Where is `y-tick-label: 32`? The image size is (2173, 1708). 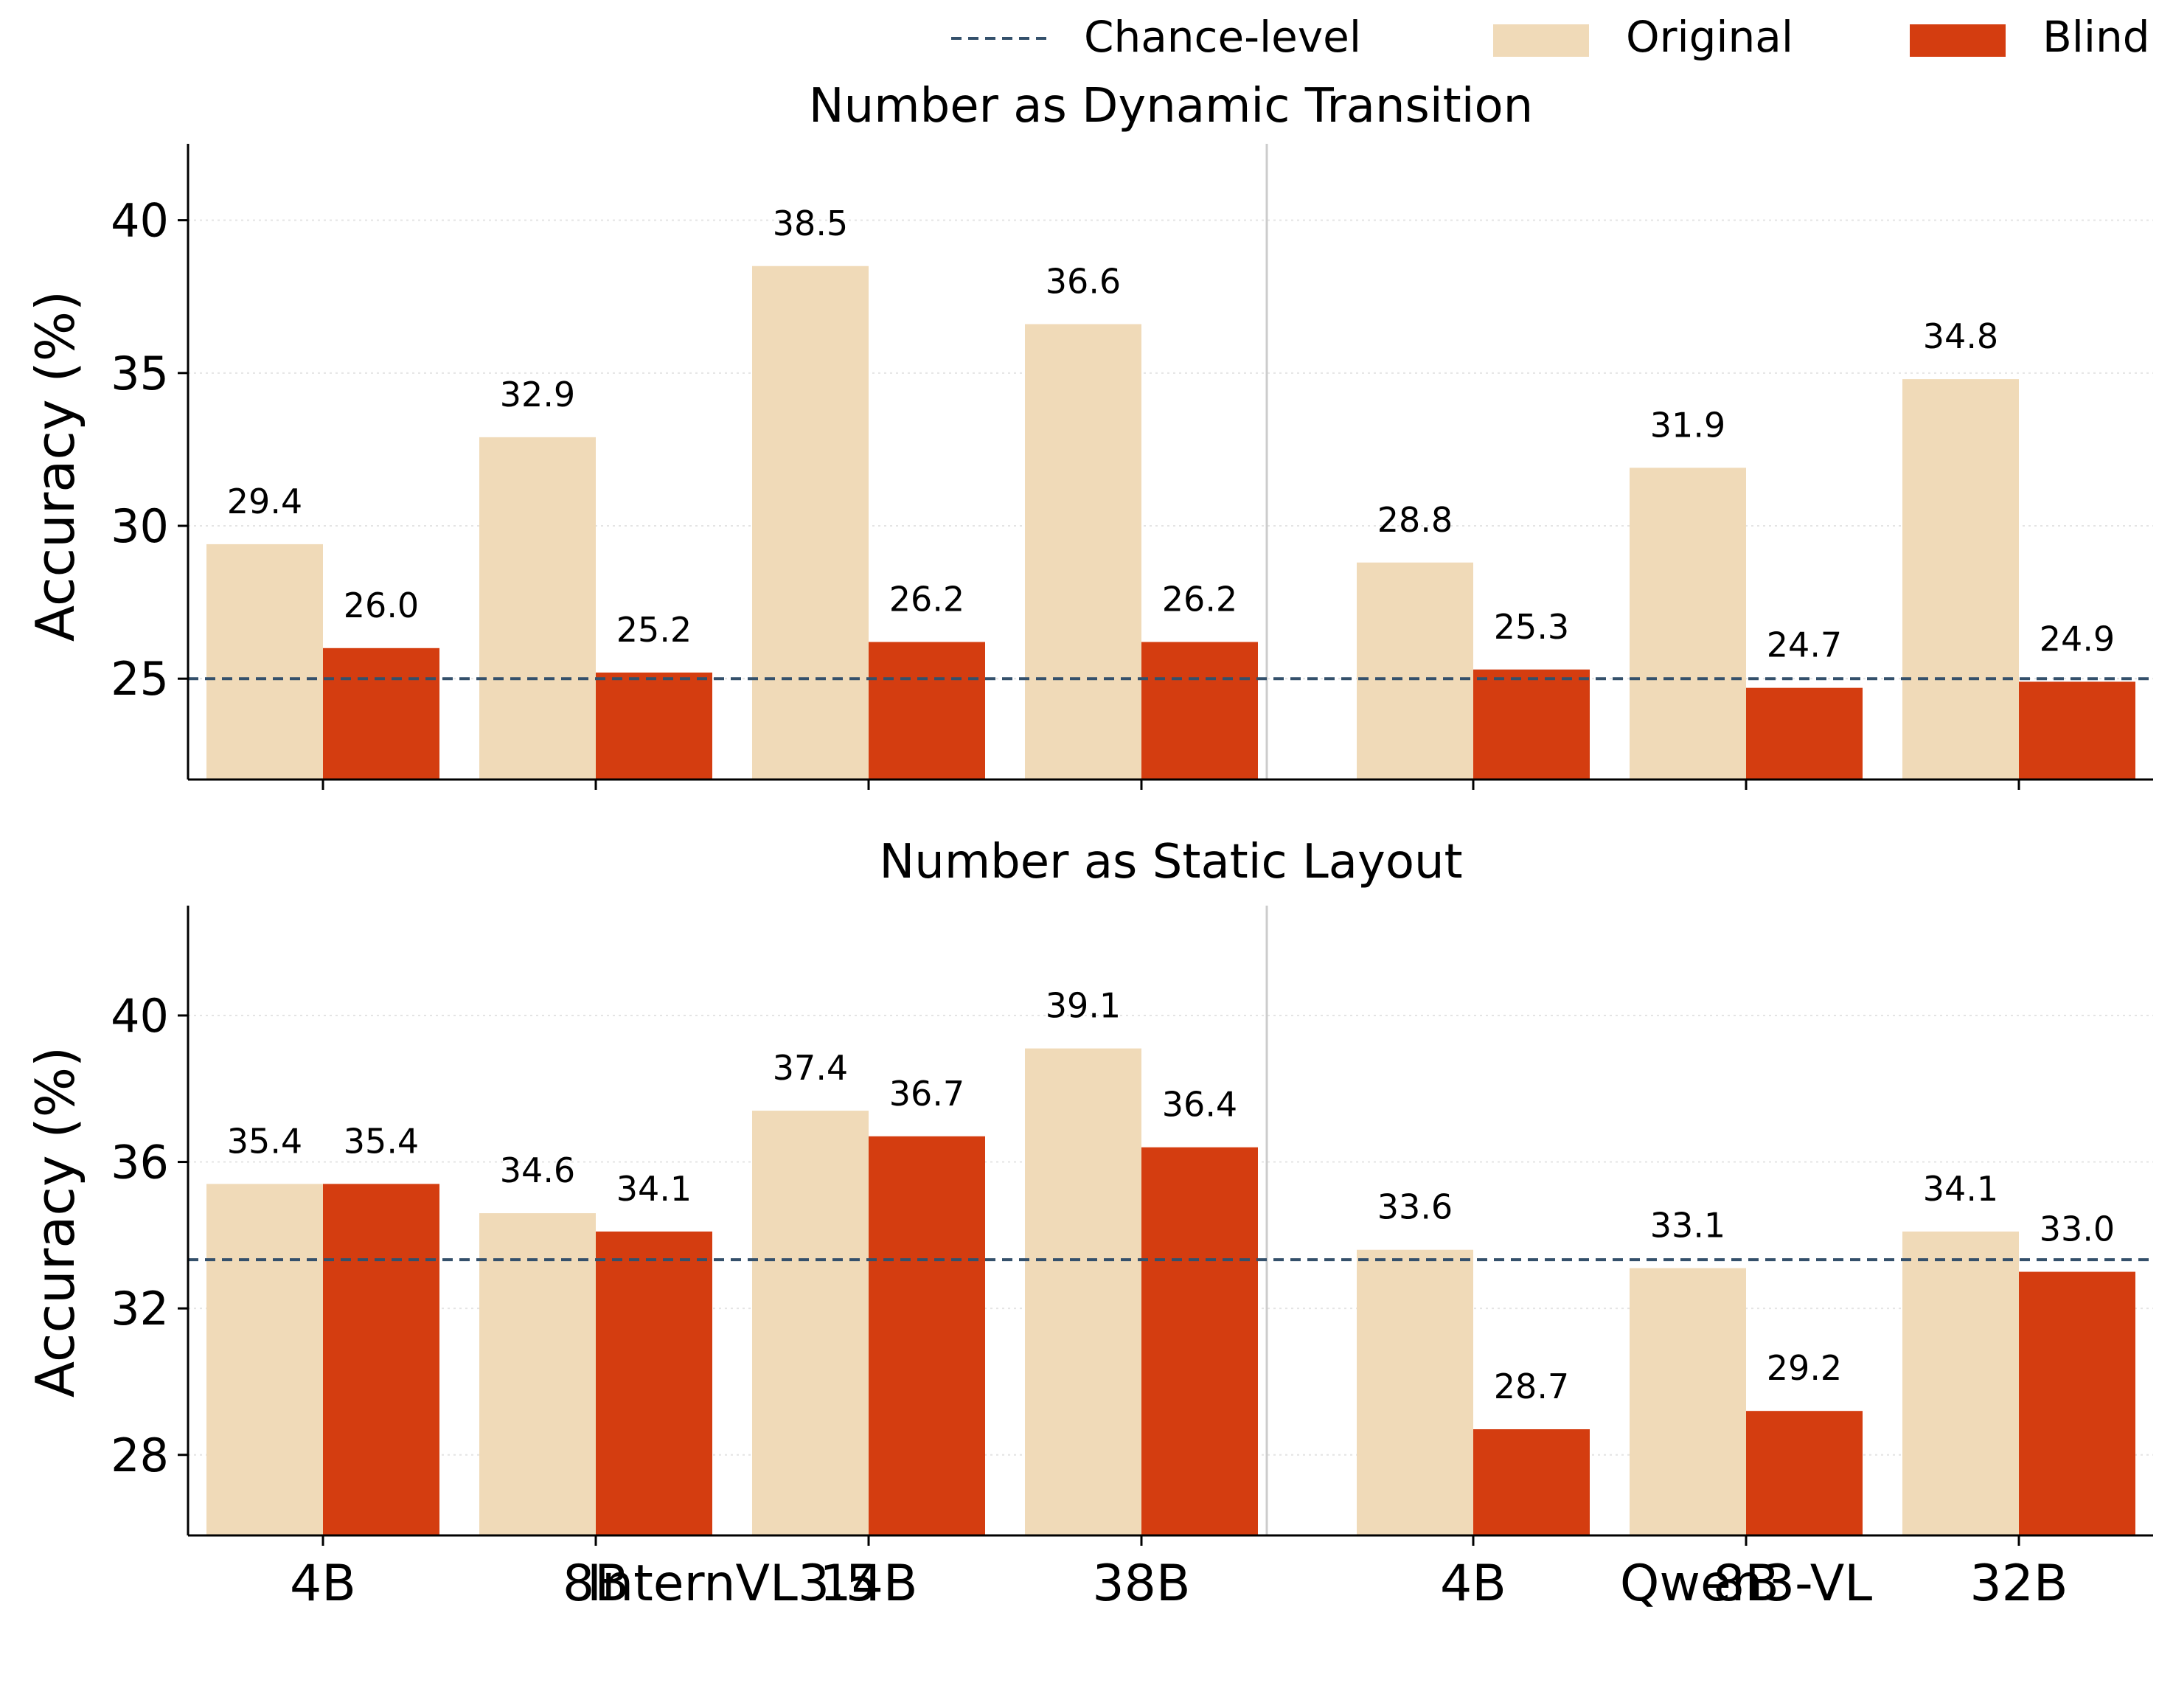 y-tick-label: 32 is located at coordinates (140, 1309).